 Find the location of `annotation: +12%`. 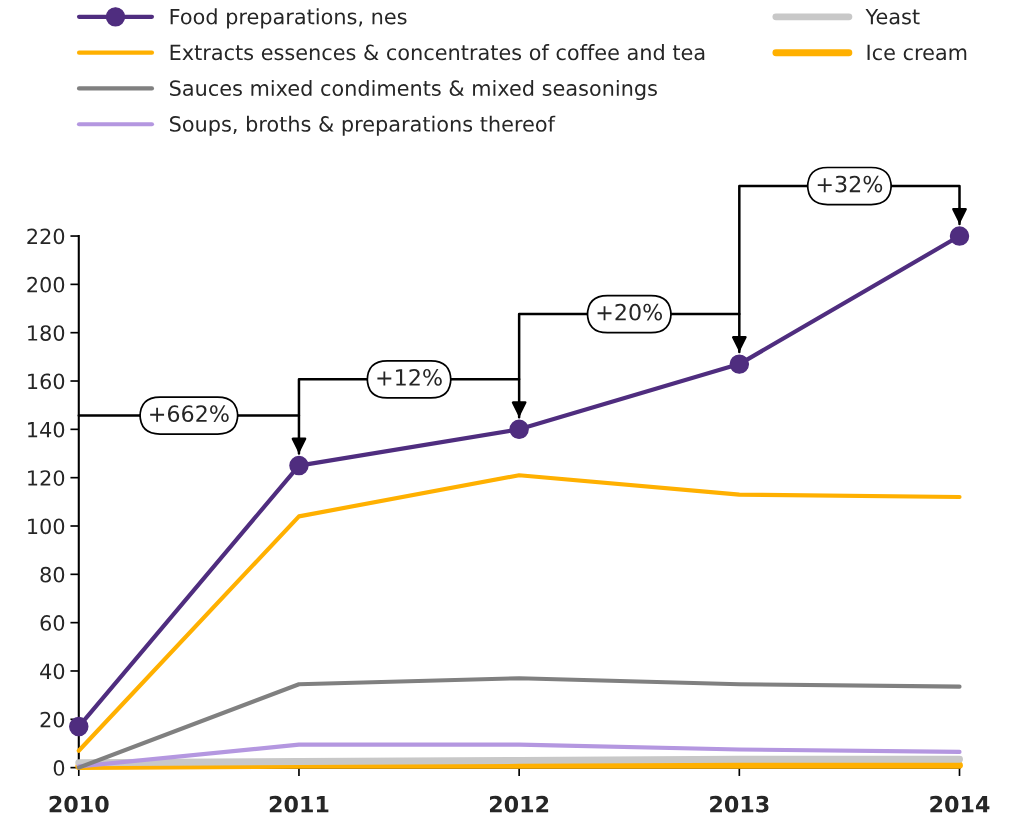

annotation: +12% is located at coordinates (409, 377).